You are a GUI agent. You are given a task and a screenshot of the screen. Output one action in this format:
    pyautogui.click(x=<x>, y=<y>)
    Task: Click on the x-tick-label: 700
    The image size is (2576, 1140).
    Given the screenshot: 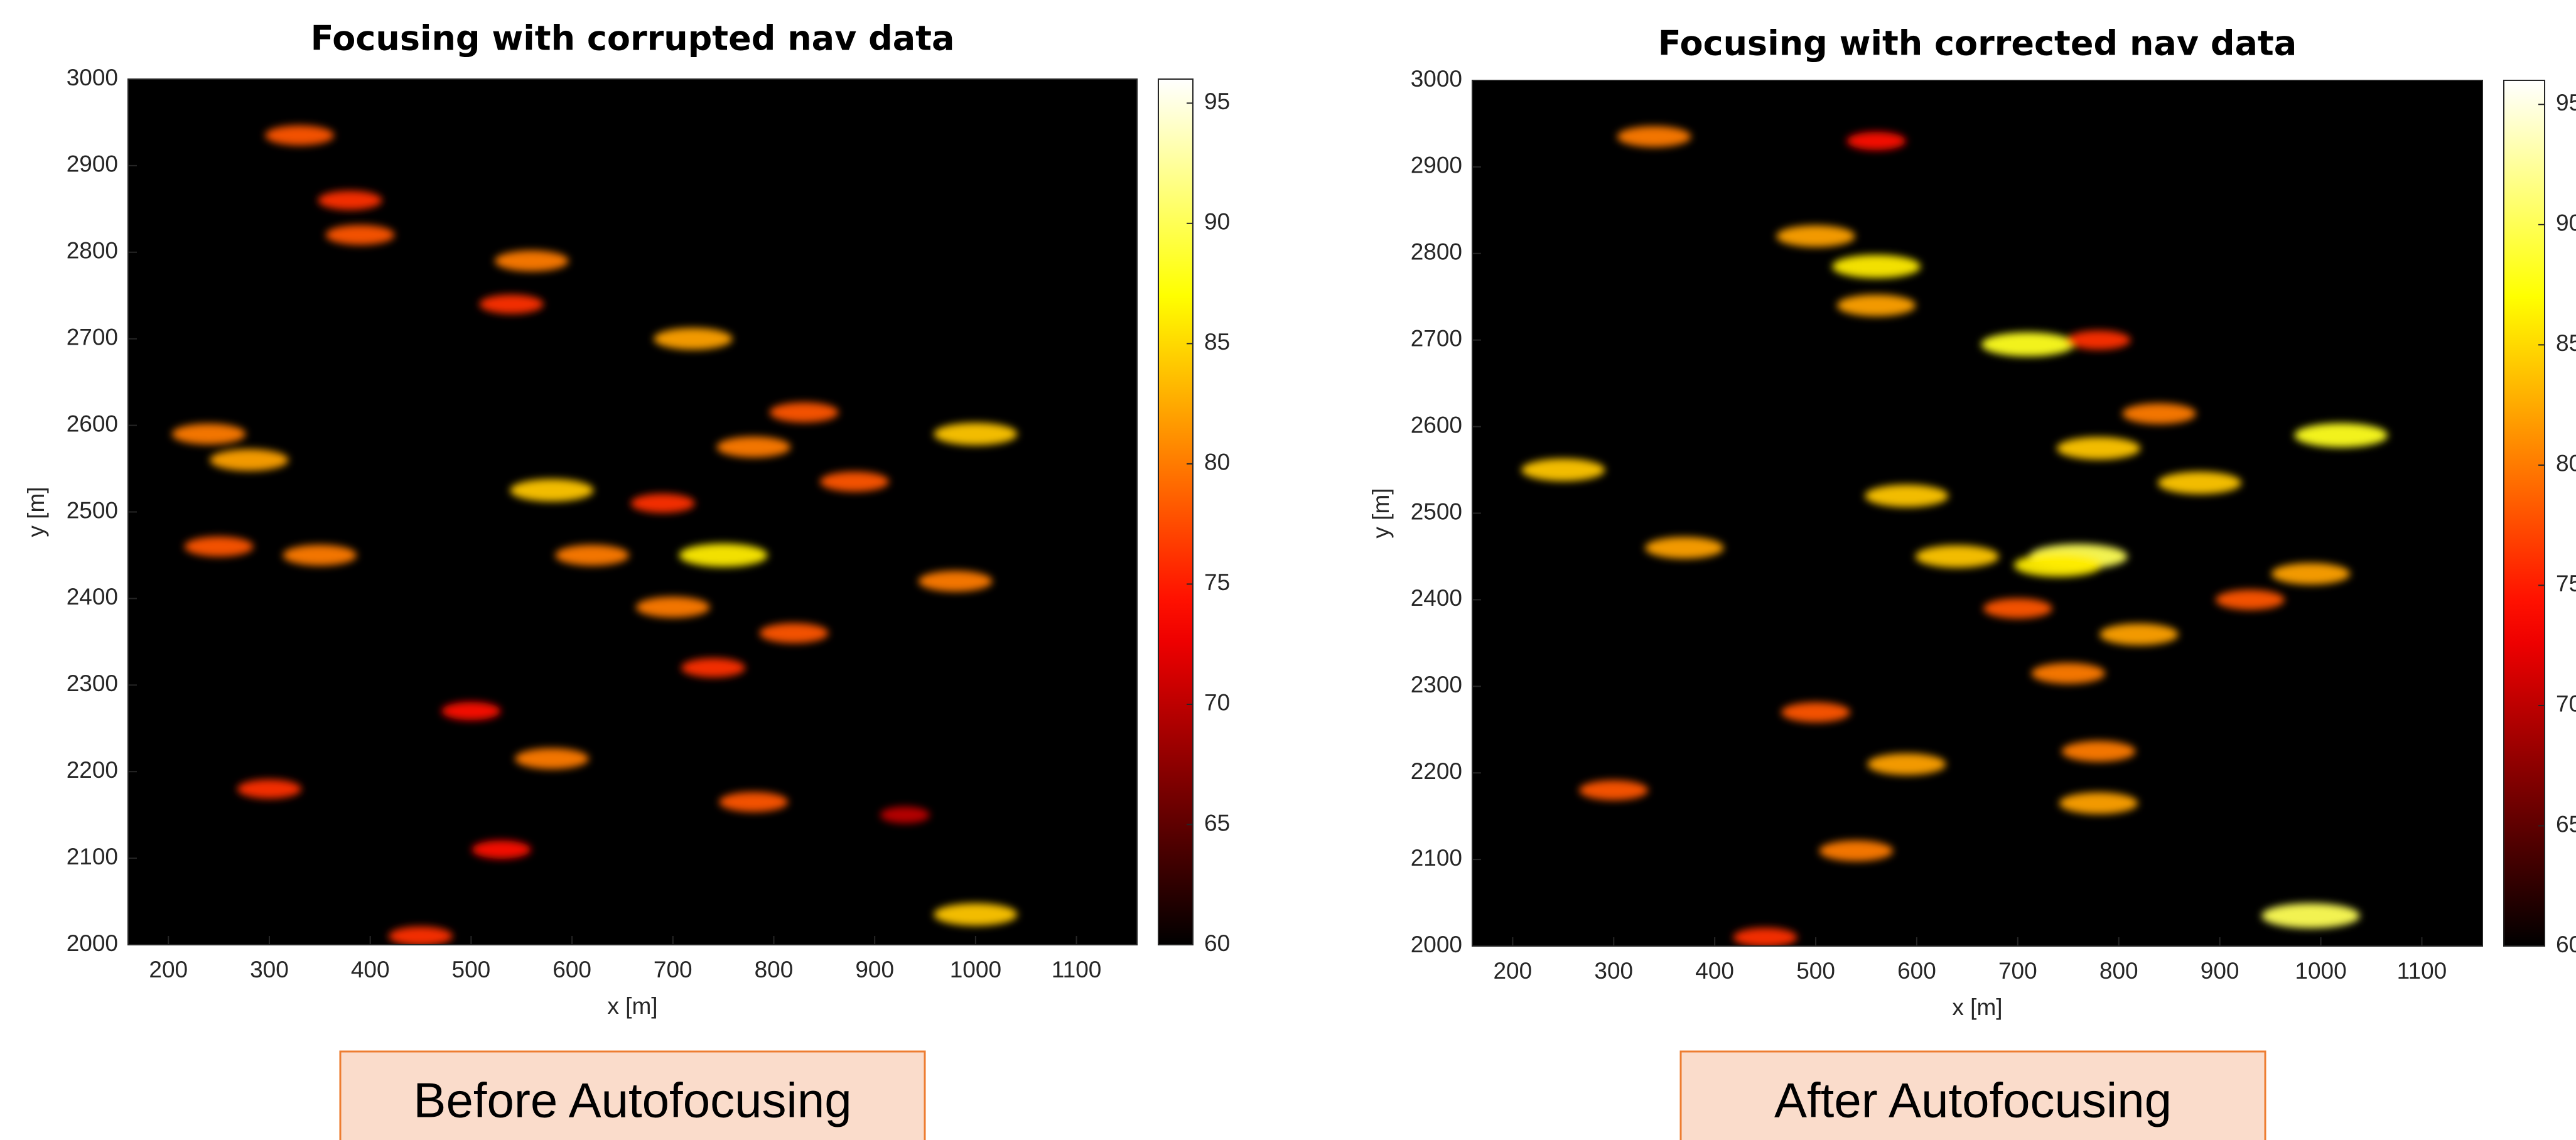 What is the action you would take?
    pyautogui.click(x=673, y=970)
    